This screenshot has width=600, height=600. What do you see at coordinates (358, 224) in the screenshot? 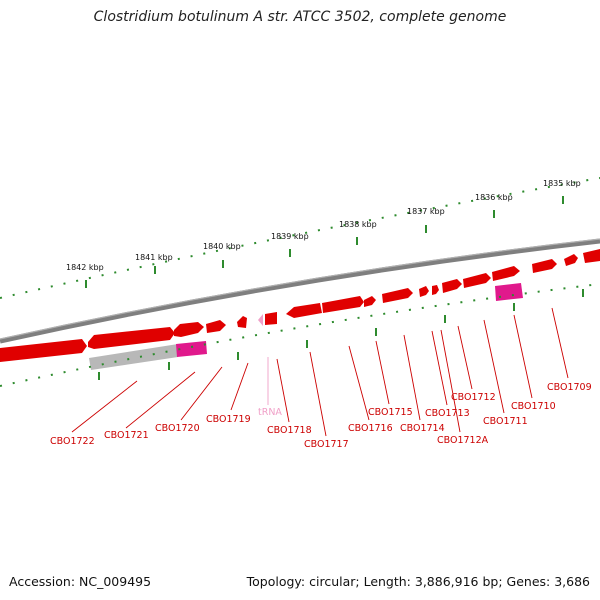
I see `scale-label: 1838 kbp` at bounding box center [358, 224].